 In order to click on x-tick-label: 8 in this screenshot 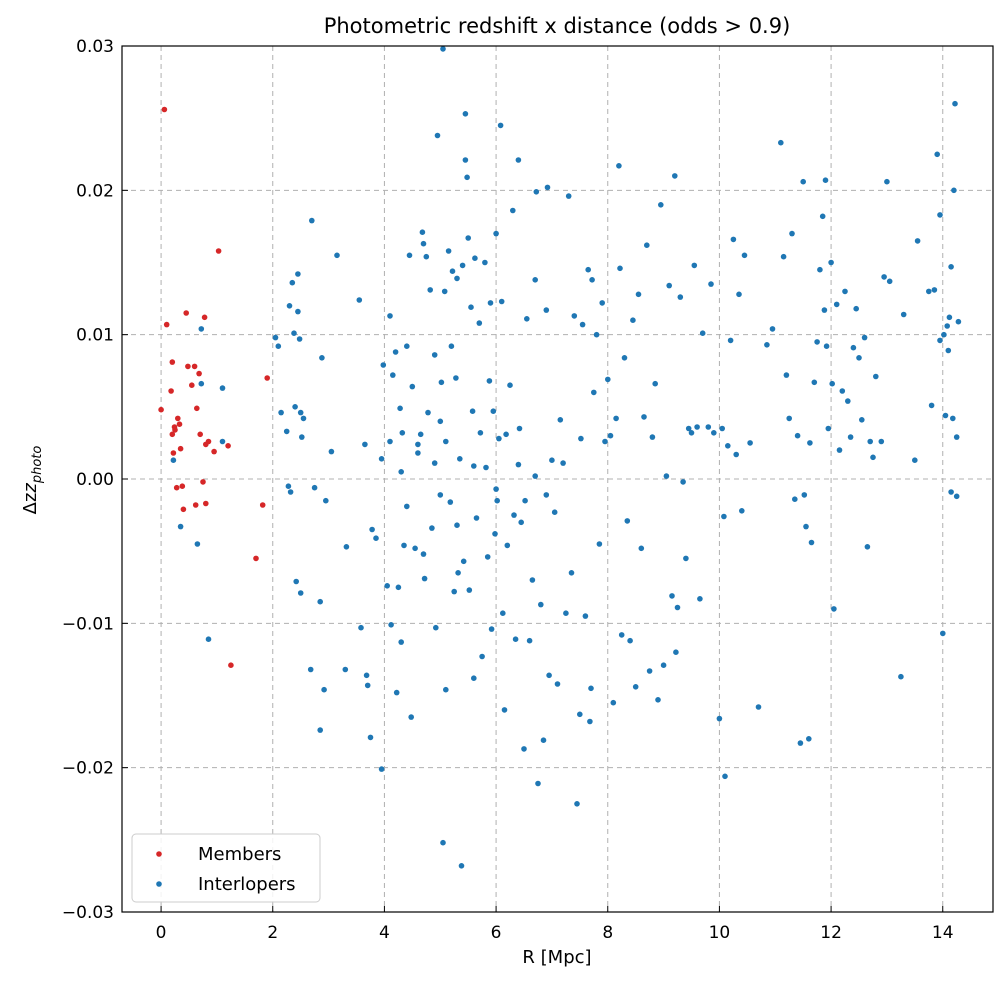, I will do `click(607, 933)`.